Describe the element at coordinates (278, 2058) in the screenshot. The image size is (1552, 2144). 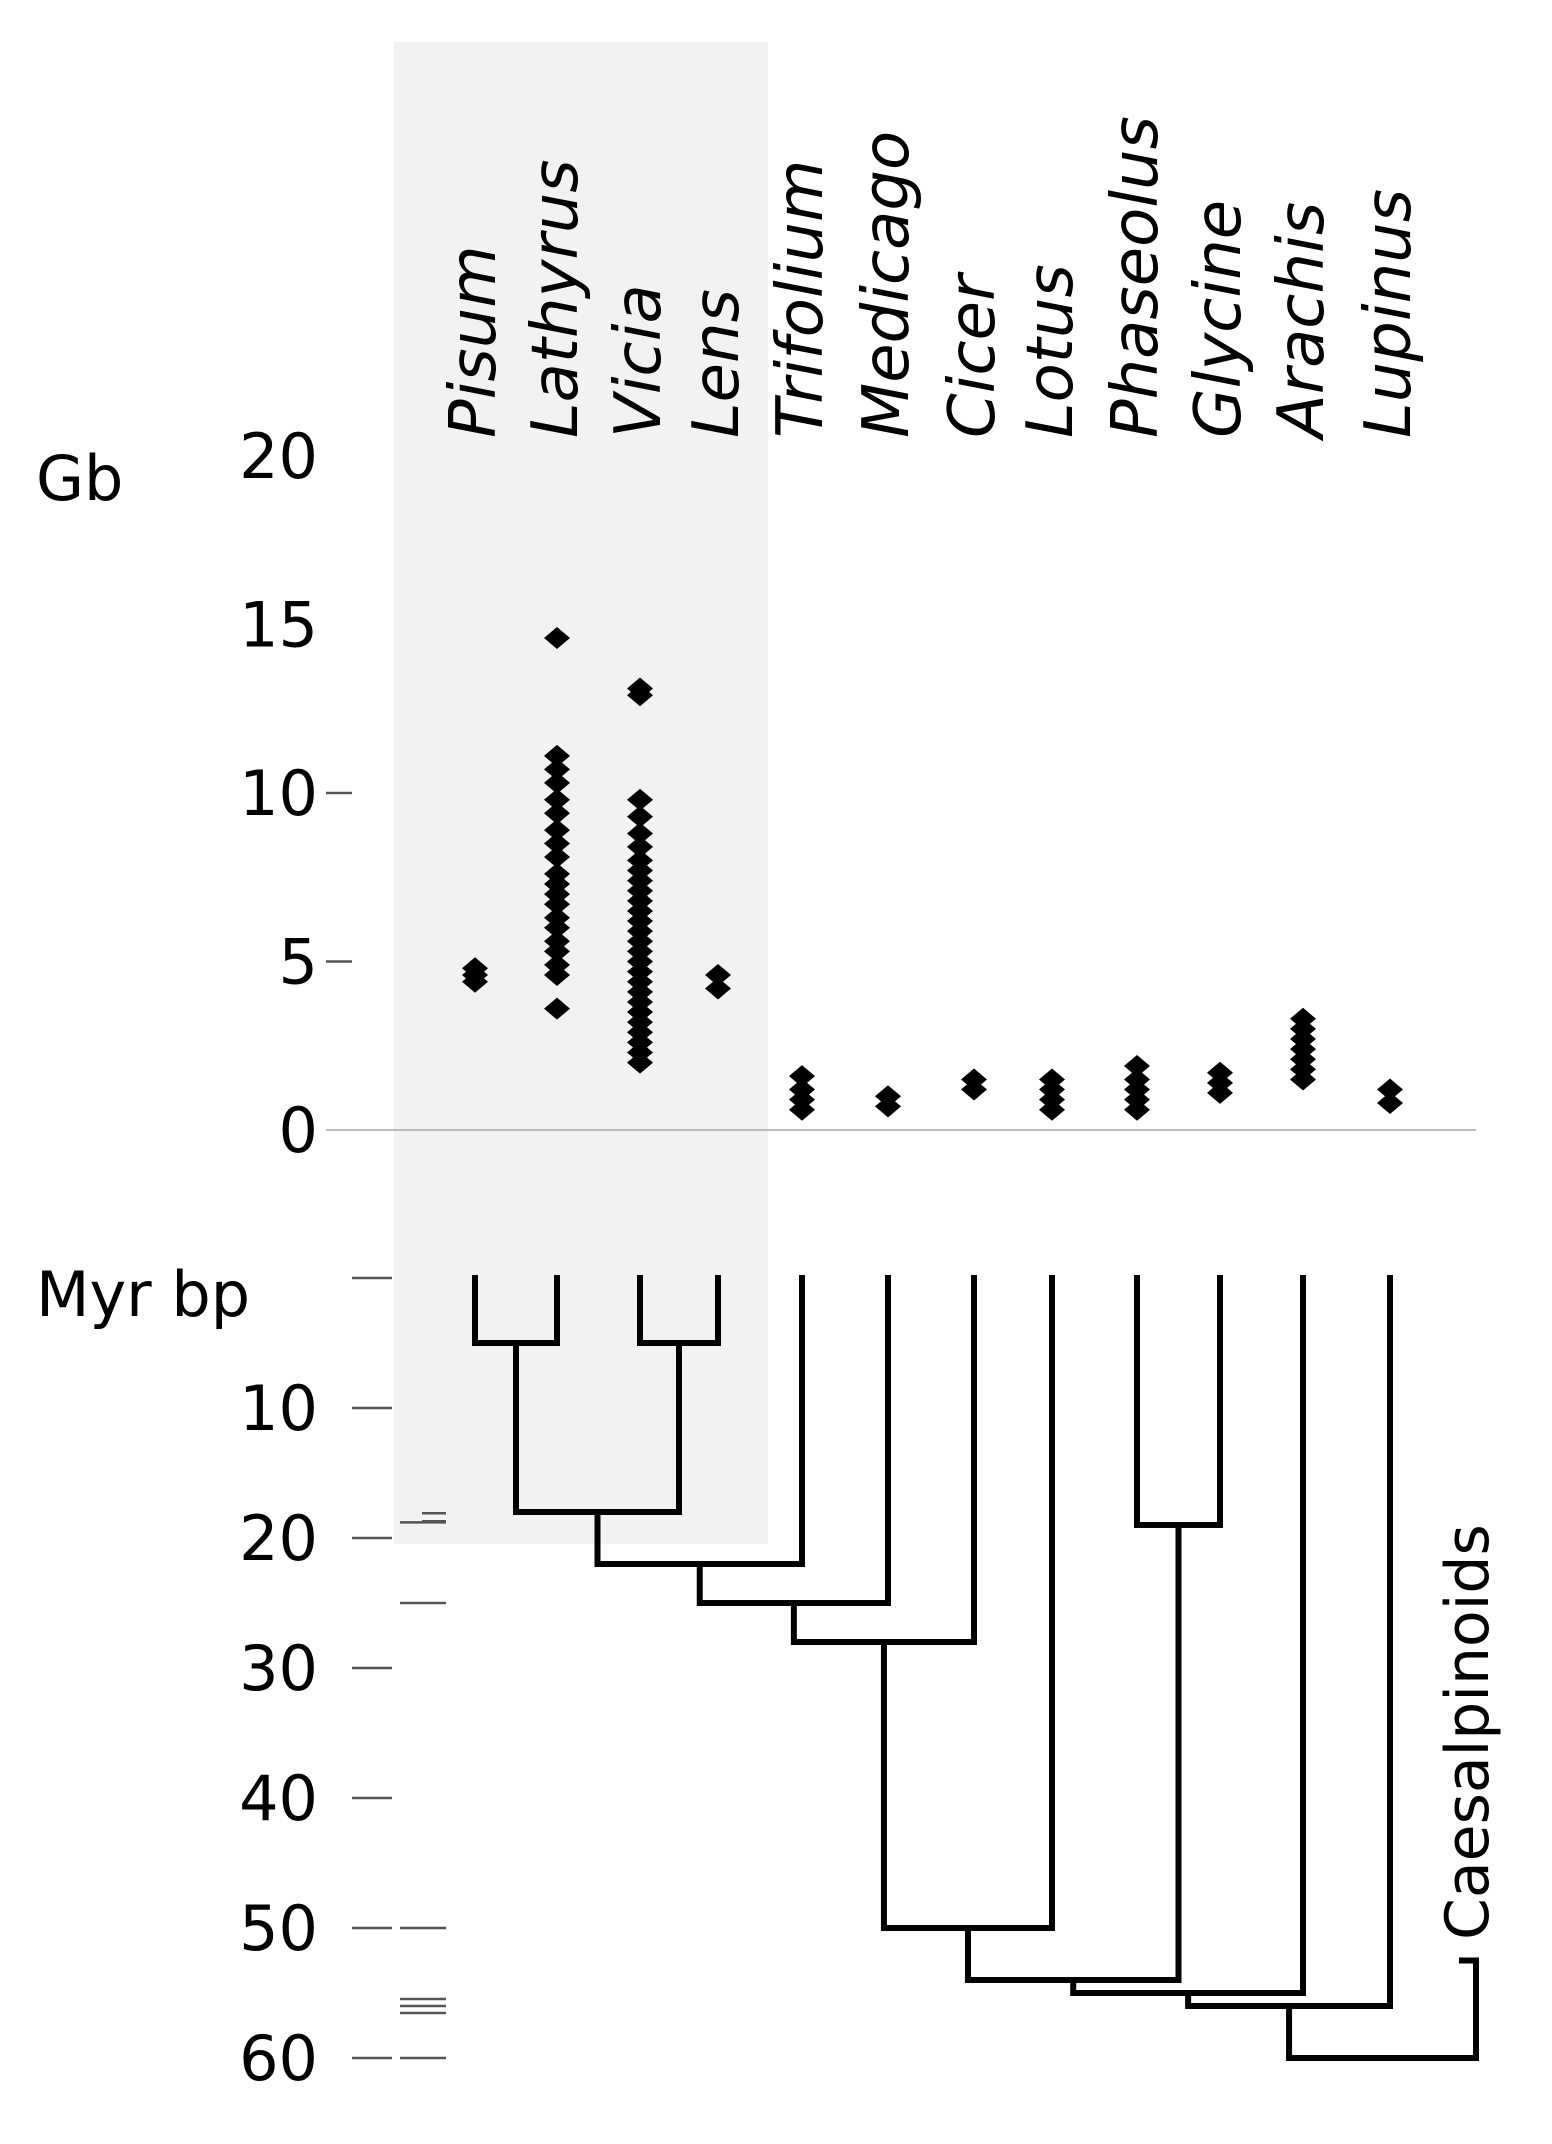
I see `time-tick-label-60: 60` at that location.